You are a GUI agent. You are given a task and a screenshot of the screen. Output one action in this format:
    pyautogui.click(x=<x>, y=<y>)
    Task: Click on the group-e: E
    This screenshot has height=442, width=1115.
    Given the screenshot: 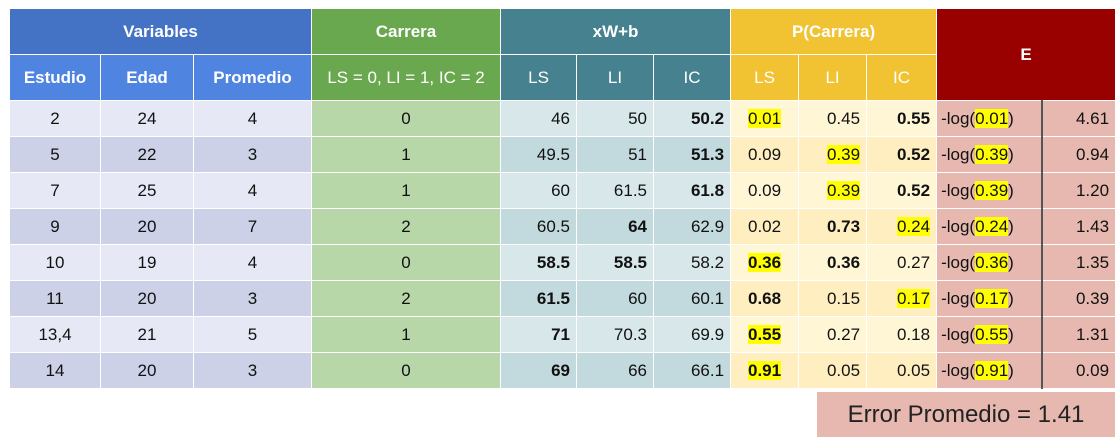 What is the action you would take?
    pyautogui.click(x=1025, y=54)
    